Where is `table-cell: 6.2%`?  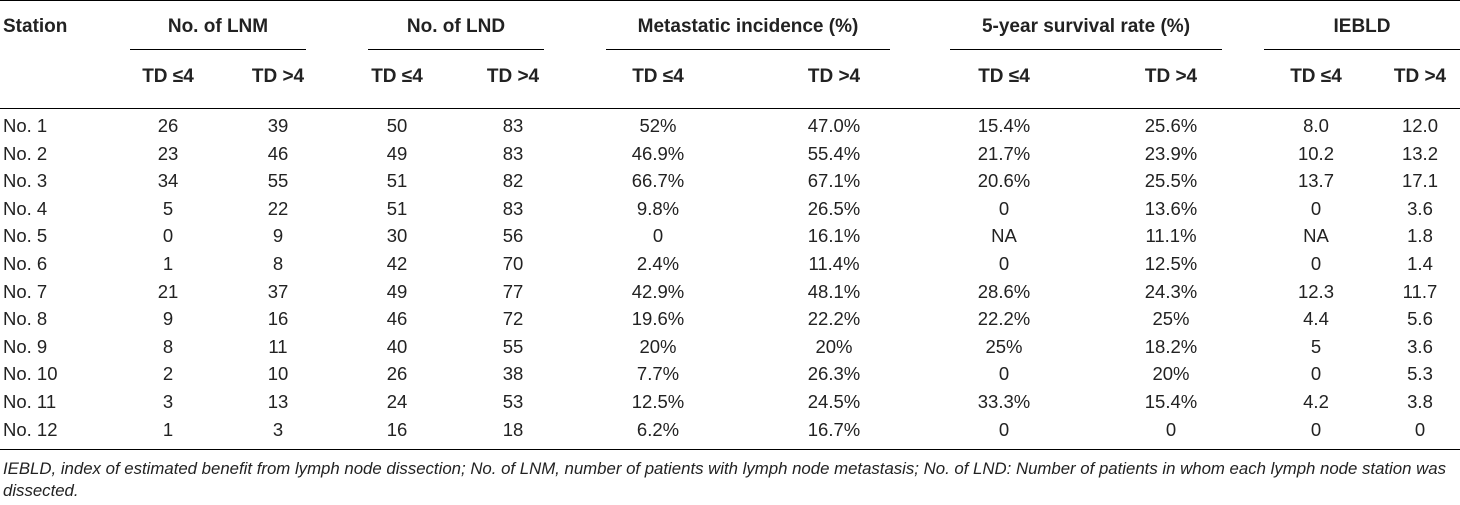 table-cell: 6.2% is located at coordinates (658, 429).